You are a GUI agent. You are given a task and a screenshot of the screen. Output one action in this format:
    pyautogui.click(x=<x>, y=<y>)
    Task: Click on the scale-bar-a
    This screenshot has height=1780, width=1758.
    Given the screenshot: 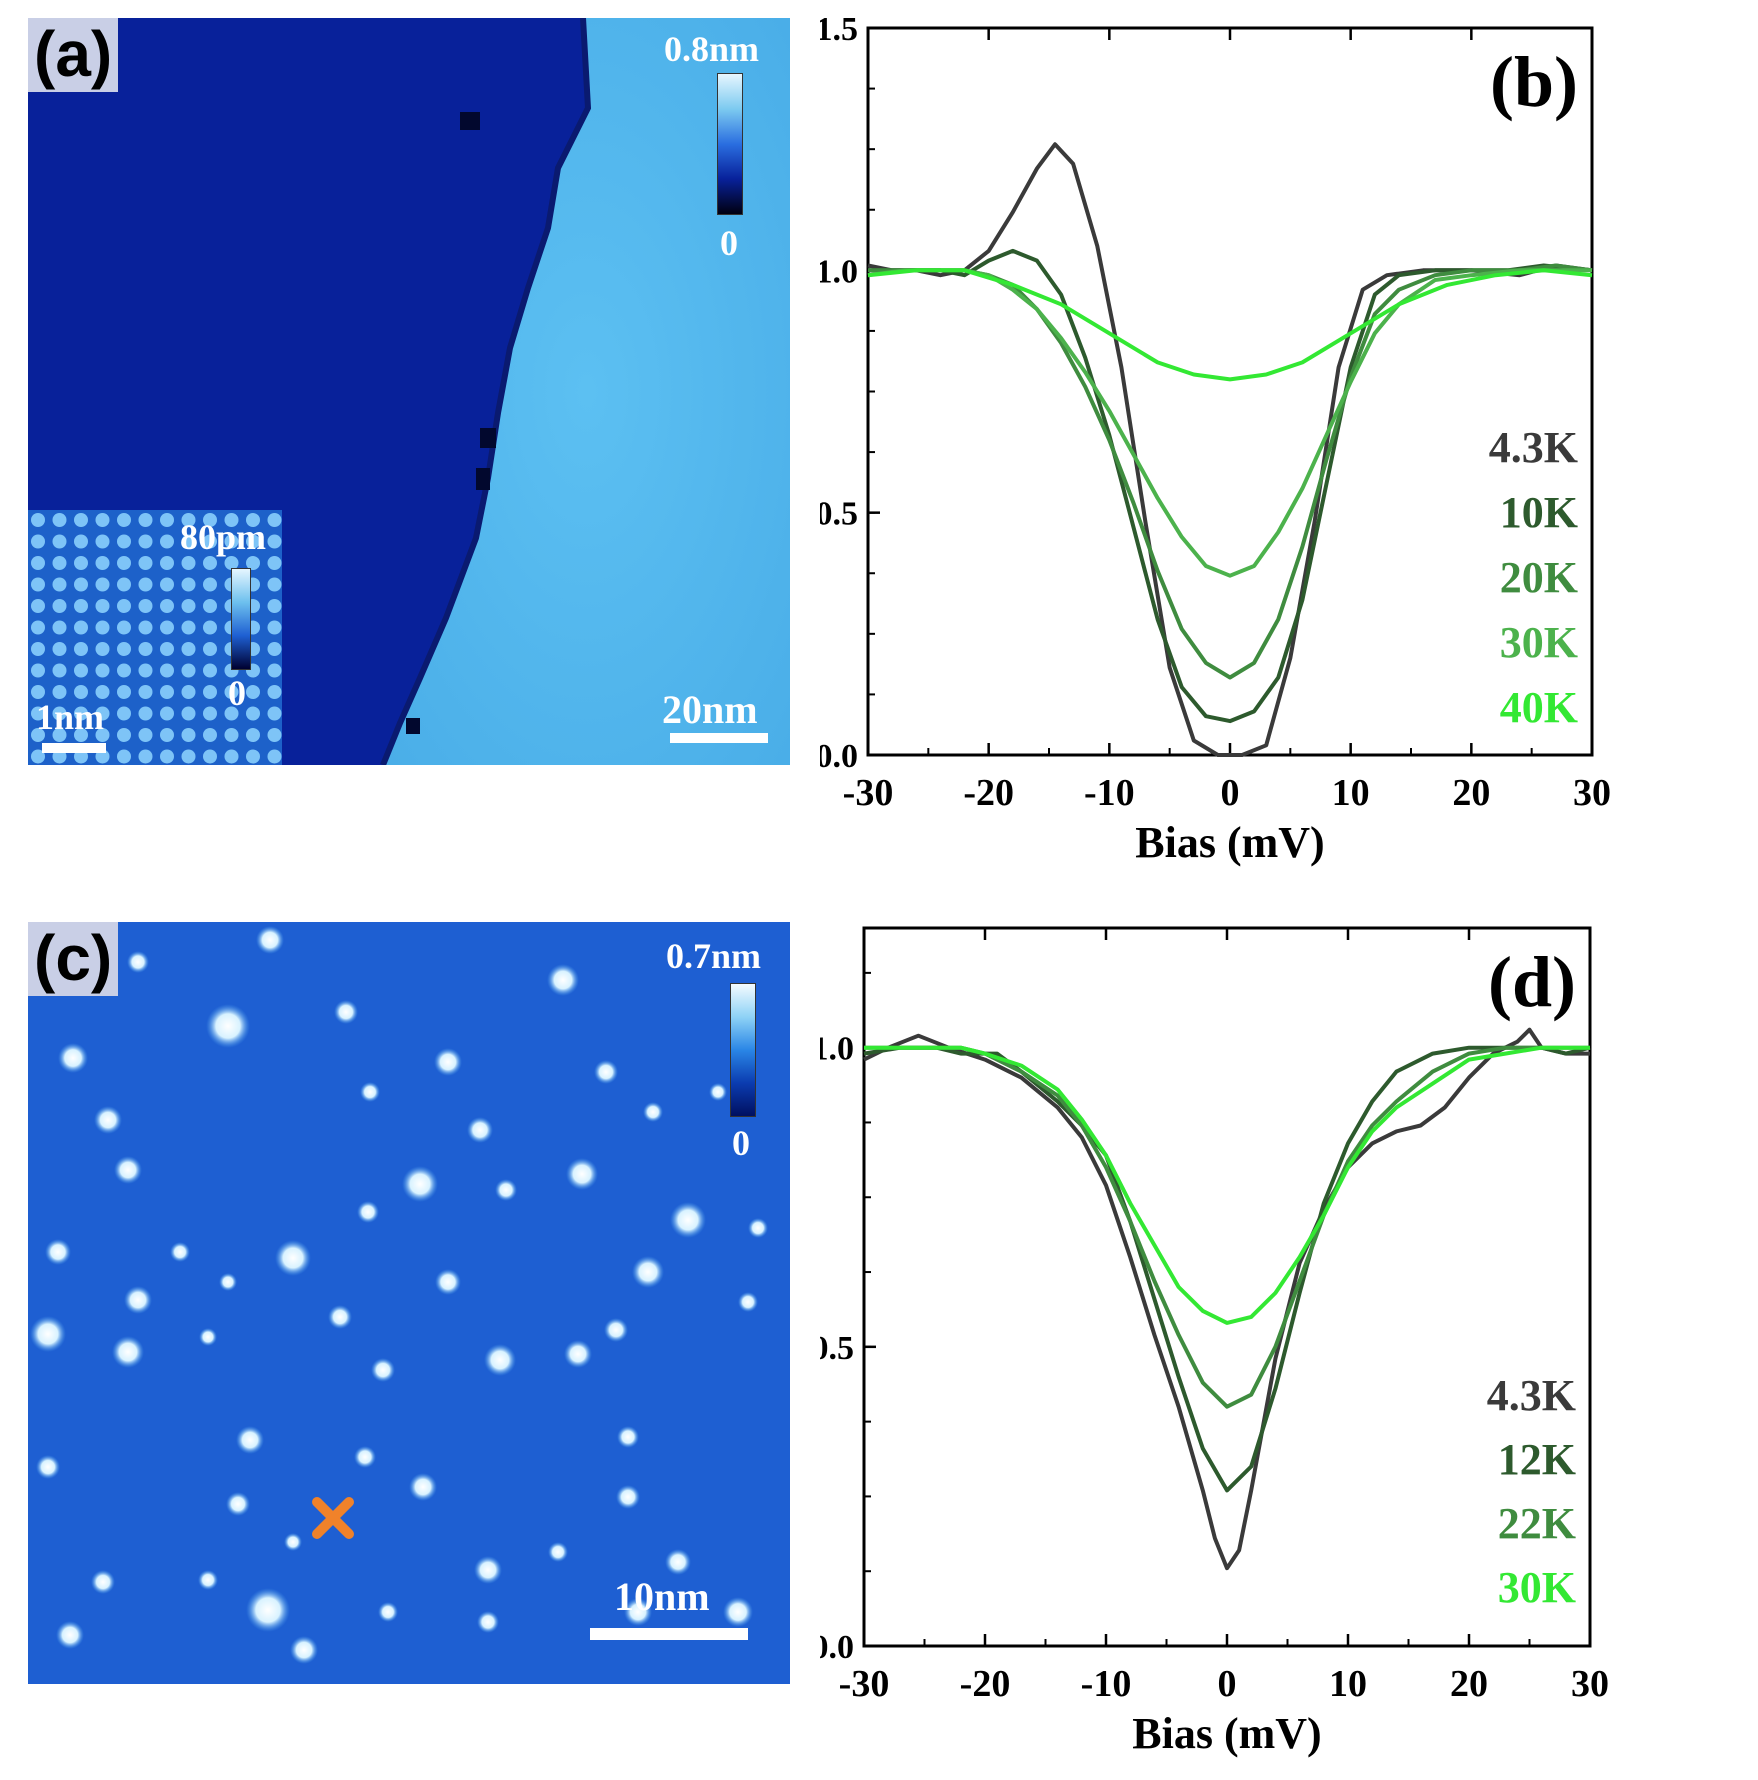 What is the action you would take?
    pyautogui.click(x=719, y=738)
    